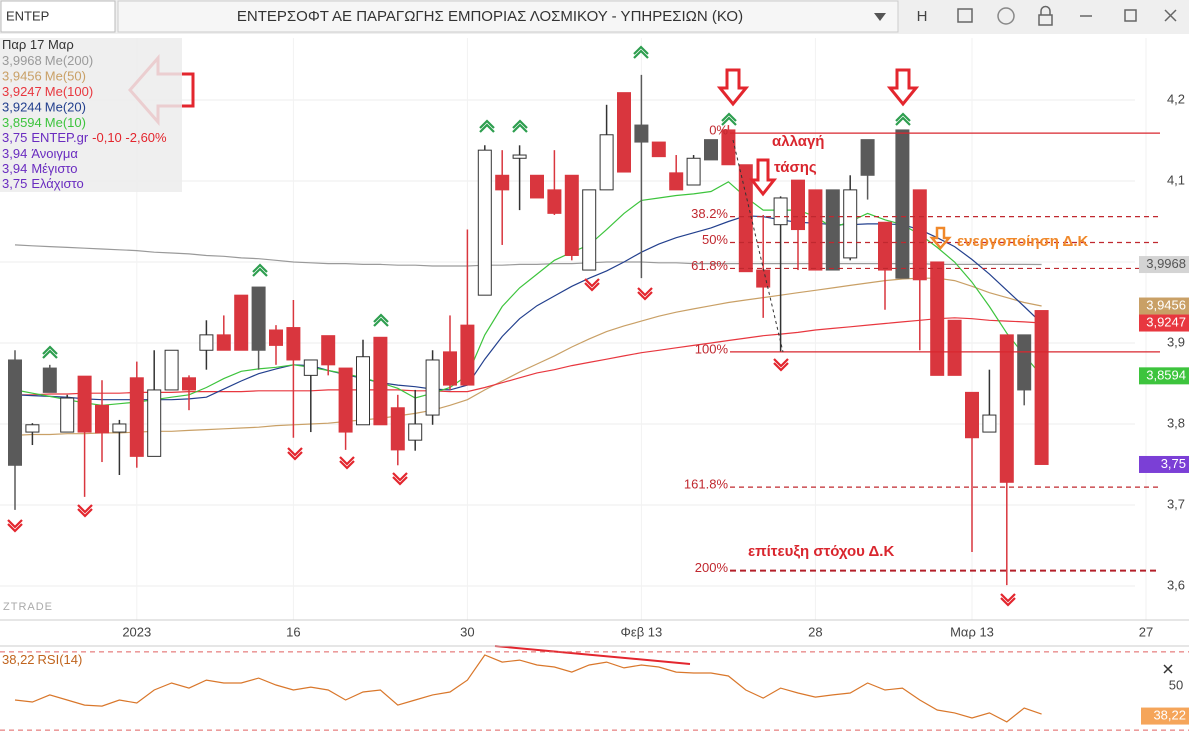  I want to click on info-value: 3,8594, so click(22, 122).